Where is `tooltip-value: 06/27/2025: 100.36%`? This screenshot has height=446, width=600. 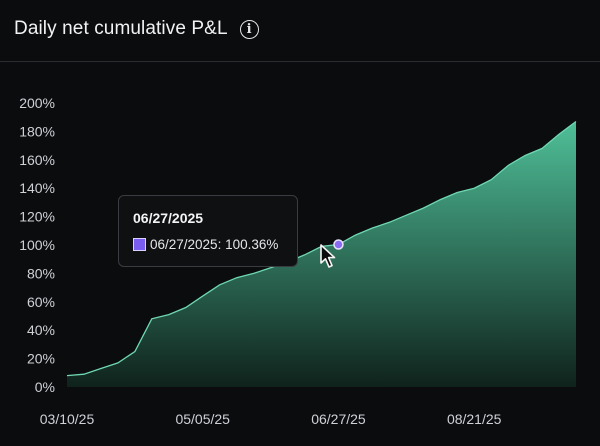
tooltip-value: 06/27/2025: 100.36% is located at coordinates (214, 244).